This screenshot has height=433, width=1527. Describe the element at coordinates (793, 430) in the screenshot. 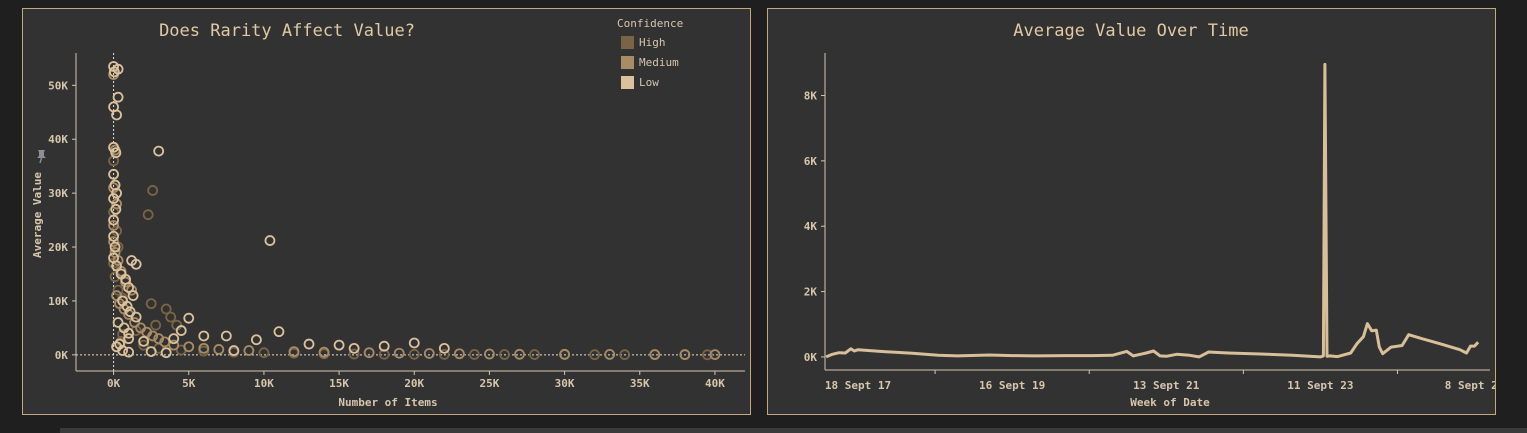

I see `bottom-scrollbar` at that location.